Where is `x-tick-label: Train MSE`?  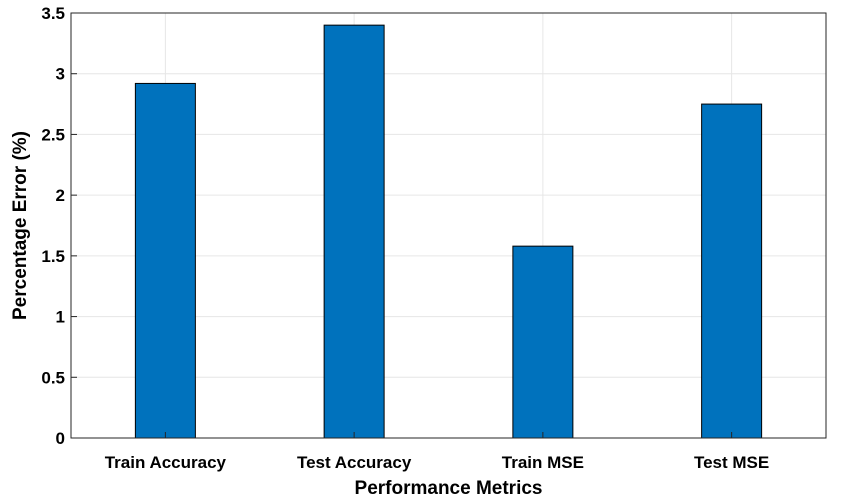
x-tick-label: Train MSE is located at coordinates (543, 462).